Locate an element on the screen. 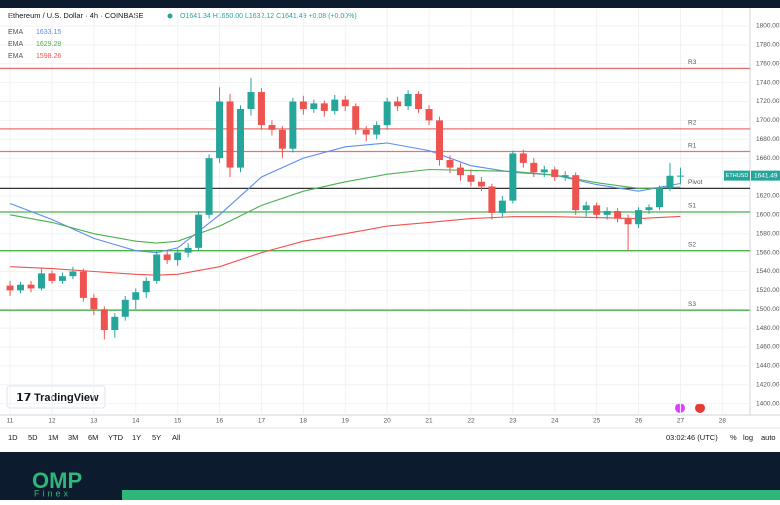 The width and height of the screenshot is (780, 505). x-tick-label: 27 is located at coordinates (681, 421).